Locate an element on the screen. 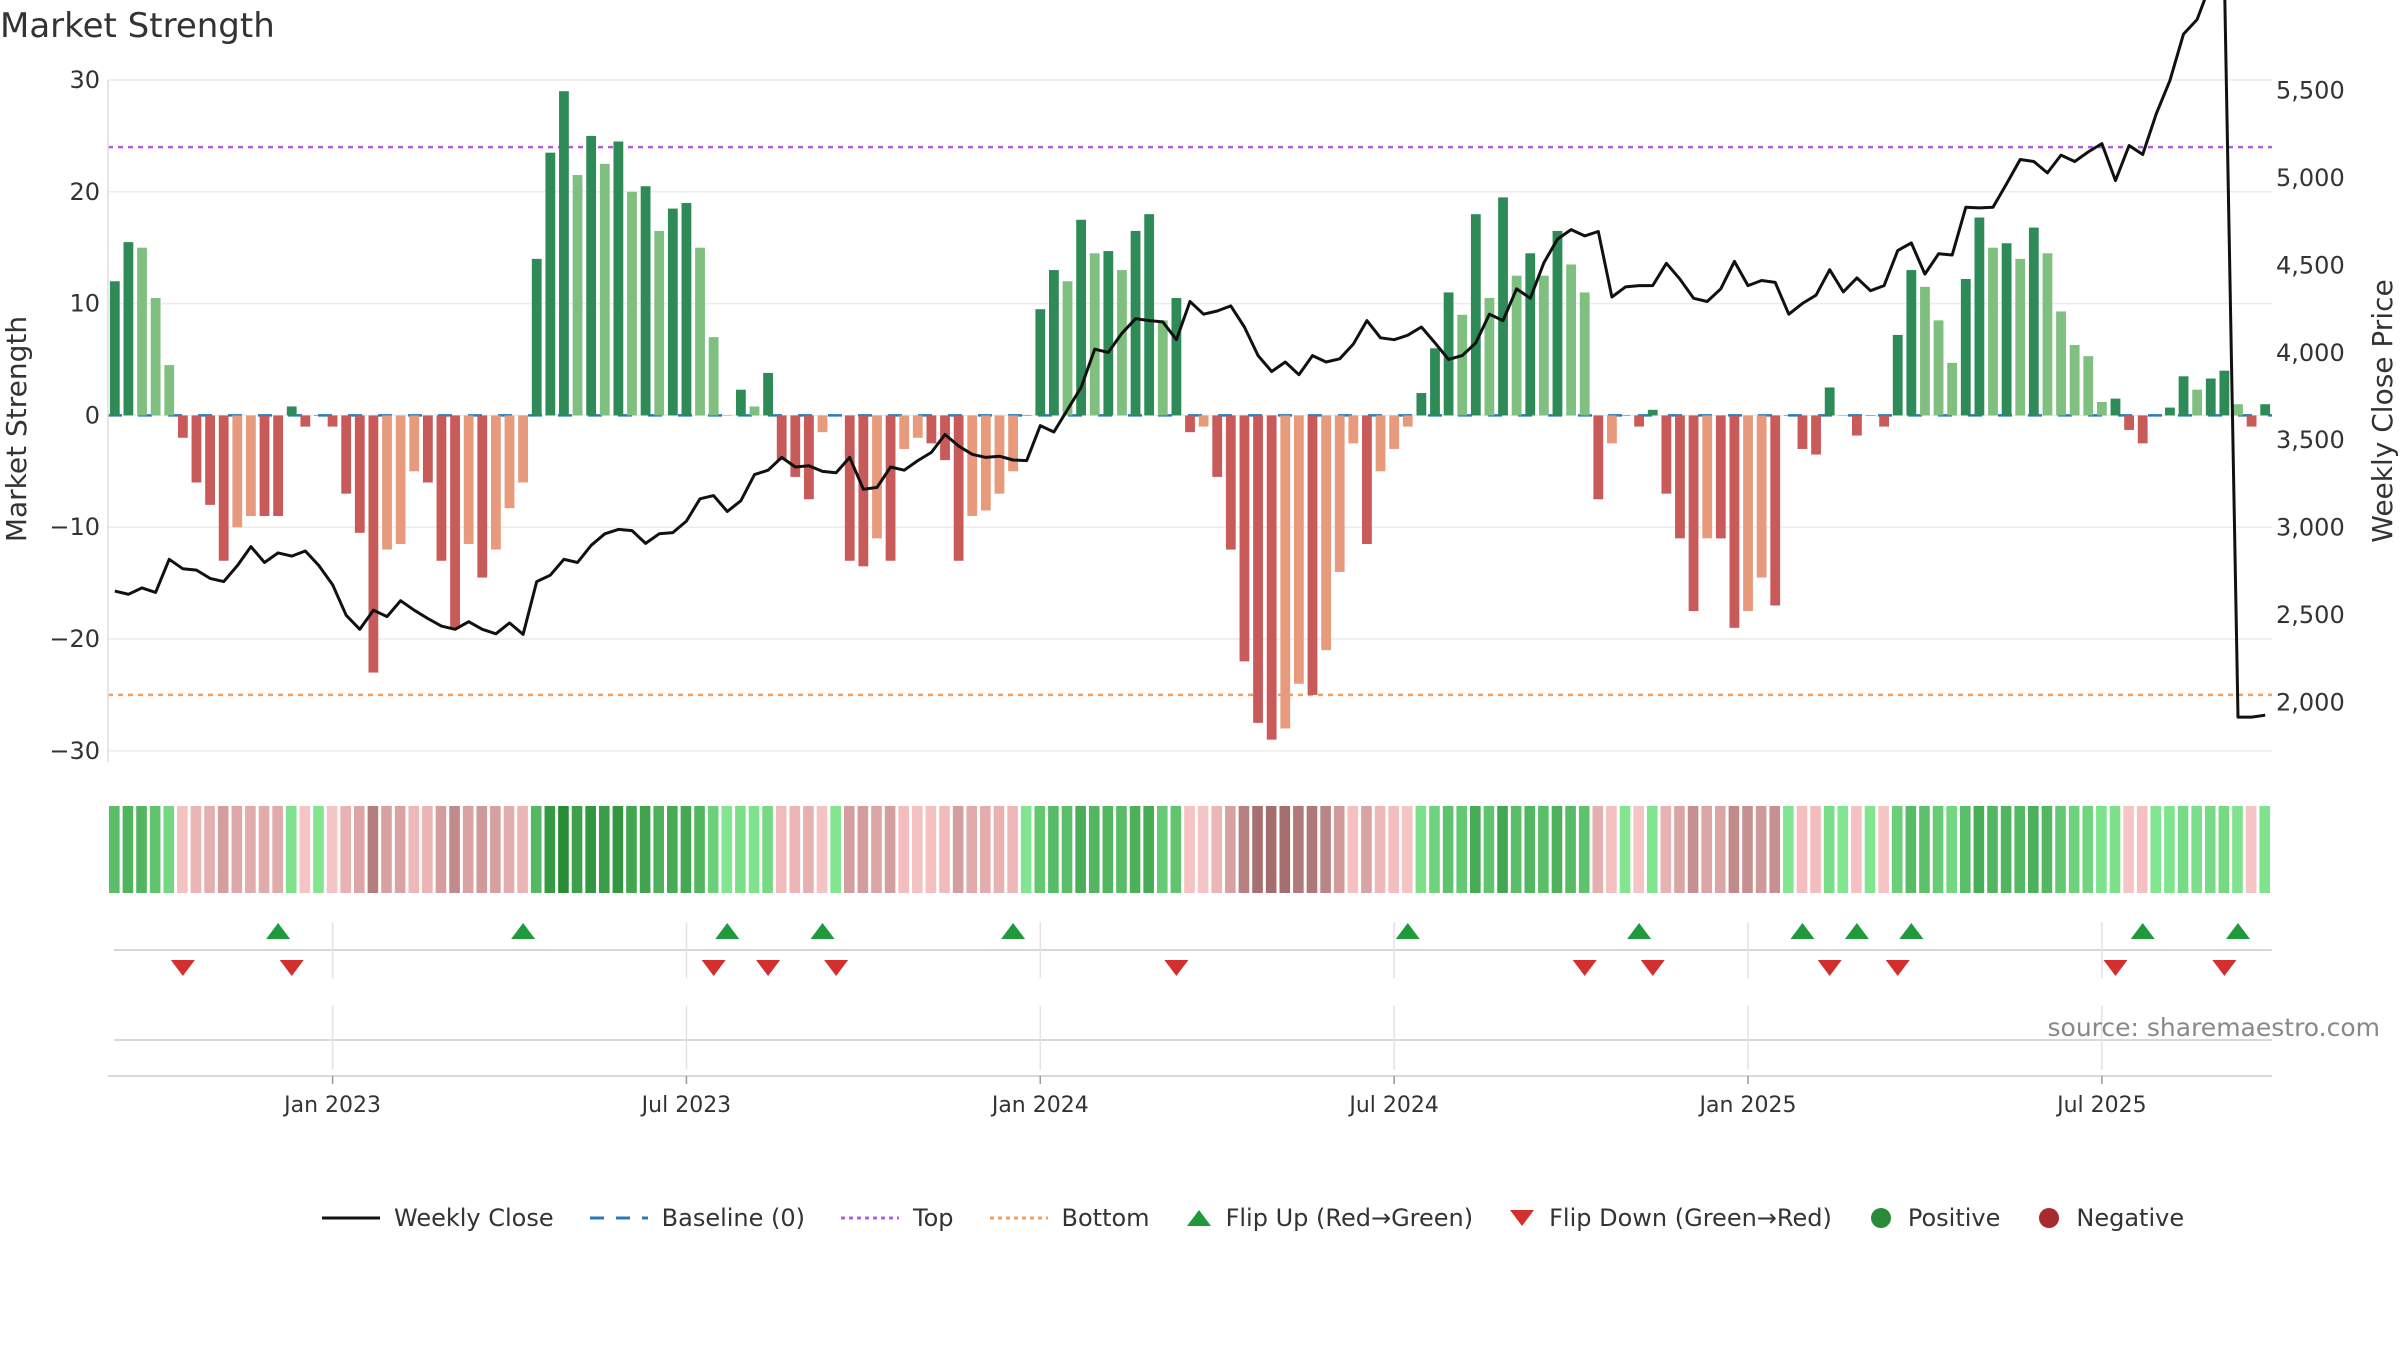  y2-tick-label: 2,500 is located at coordinates (2310, 615).